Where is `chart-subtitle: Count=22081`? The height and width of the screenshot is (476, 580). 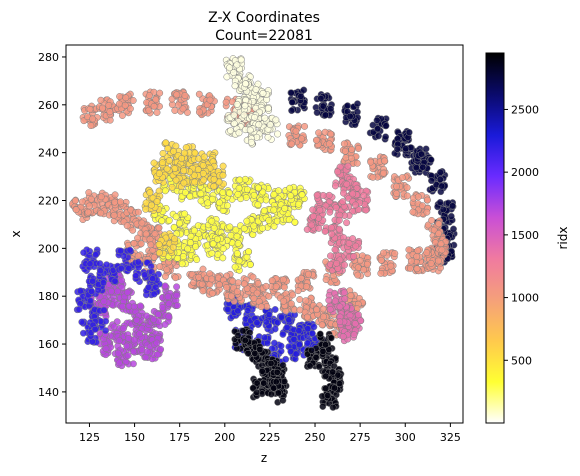
chart-subtitle: Count=22081 is located at coordinates (264, 36).